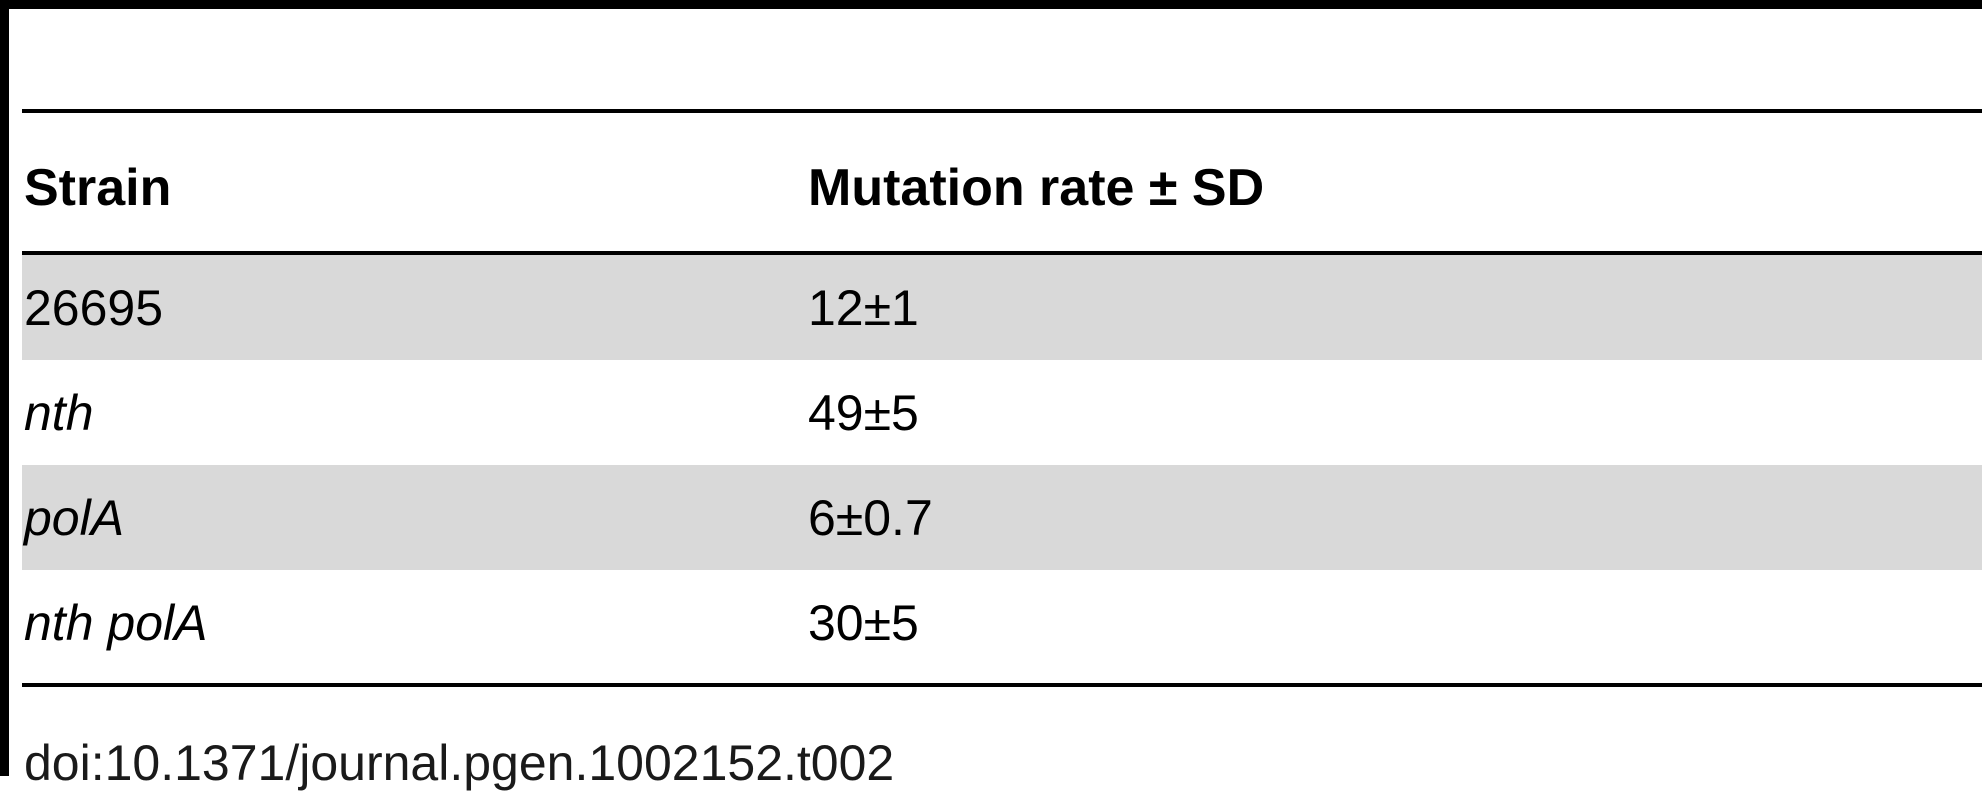  What do you see at coordinates (4, 388) in the screenshot?
I see `left-border` at bounding box center [4, 388].